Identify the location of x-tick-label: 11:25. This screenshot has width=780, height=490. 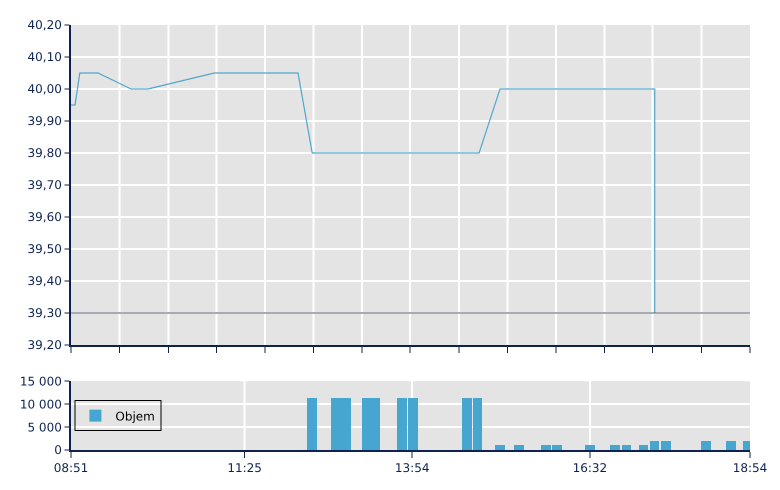
(244, 468).